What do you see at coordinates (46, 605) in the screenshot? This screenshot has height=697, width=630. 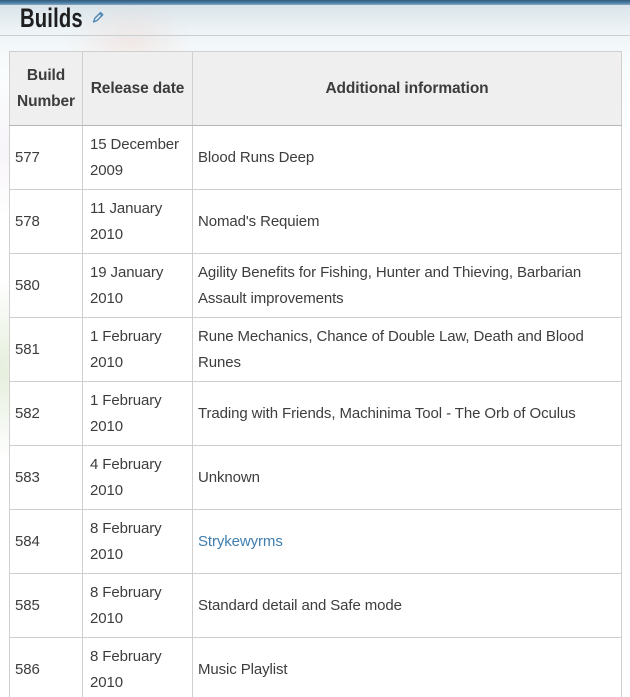 I see `build-number-cell: 585` at bounding box center [46, 605].